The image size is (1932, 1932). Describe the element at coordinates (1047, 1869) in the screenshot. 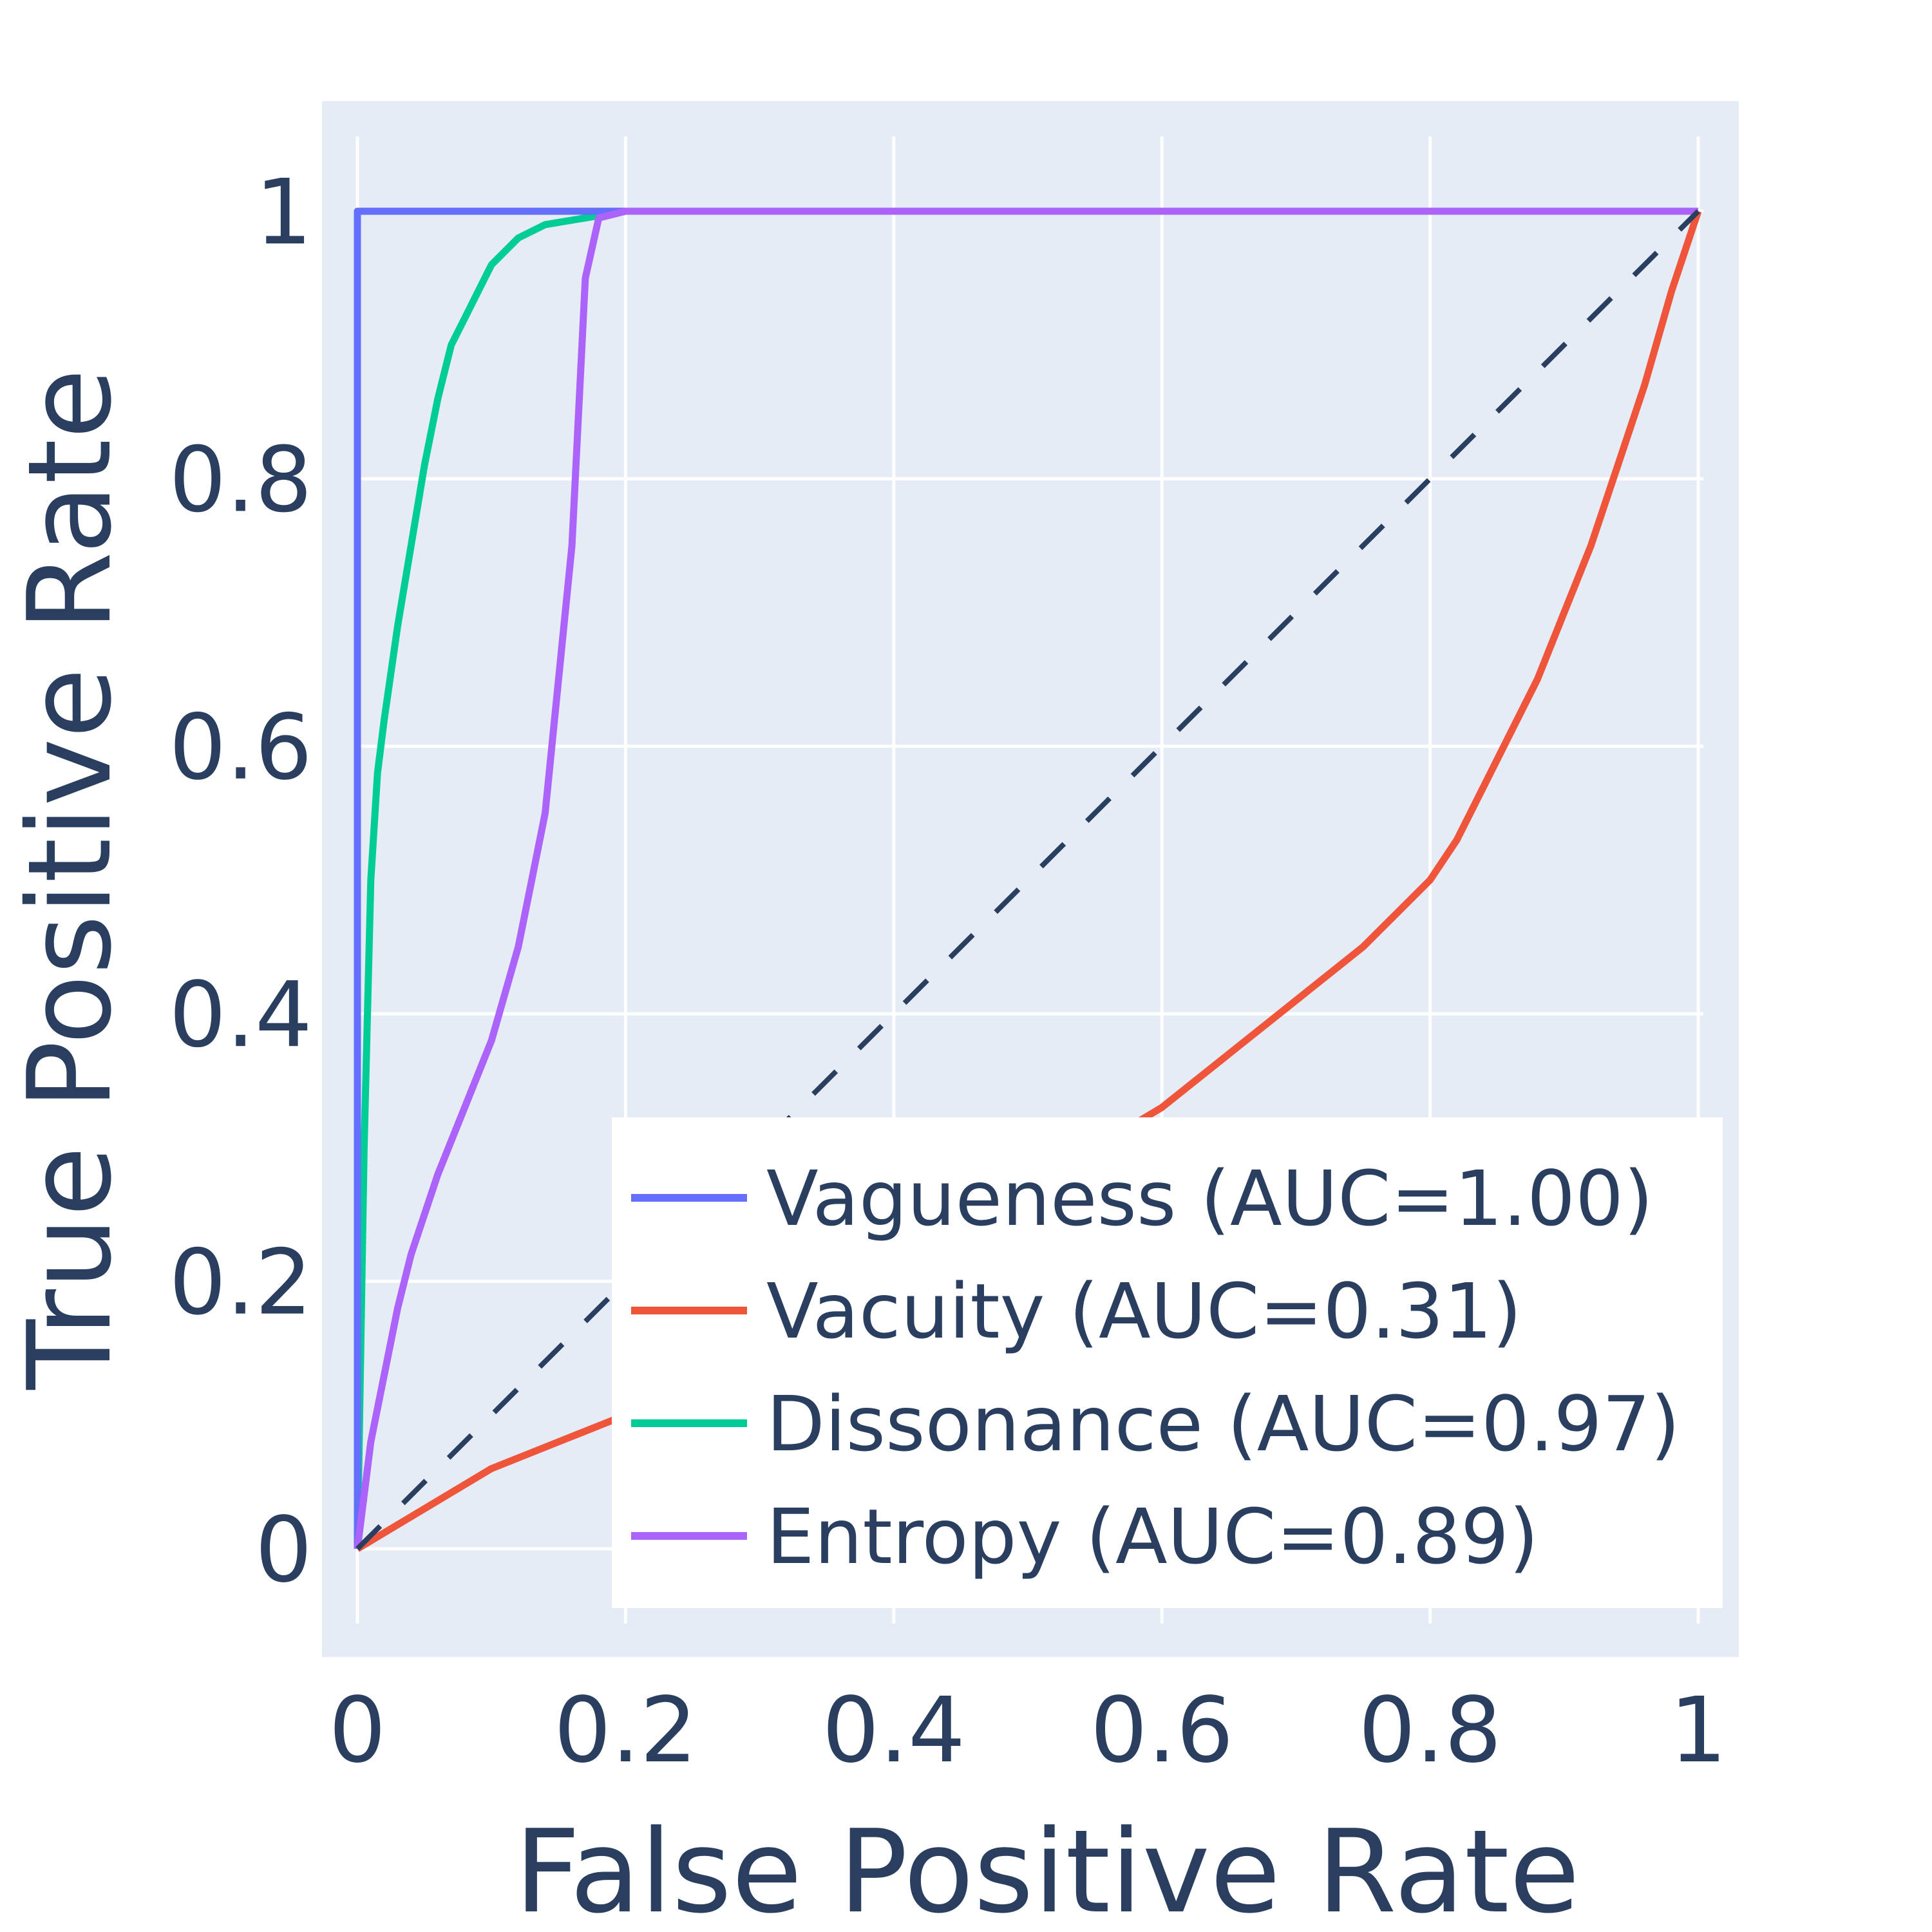

I see `x-axis-title: False Positive Rate` at that location.